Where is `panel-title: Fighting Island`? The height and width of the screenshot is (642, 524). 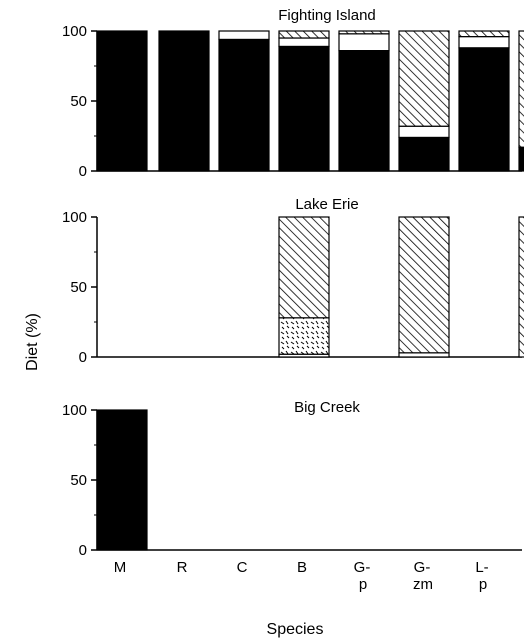
panel-title: Fighting Island is located at coordinates (327, 15).